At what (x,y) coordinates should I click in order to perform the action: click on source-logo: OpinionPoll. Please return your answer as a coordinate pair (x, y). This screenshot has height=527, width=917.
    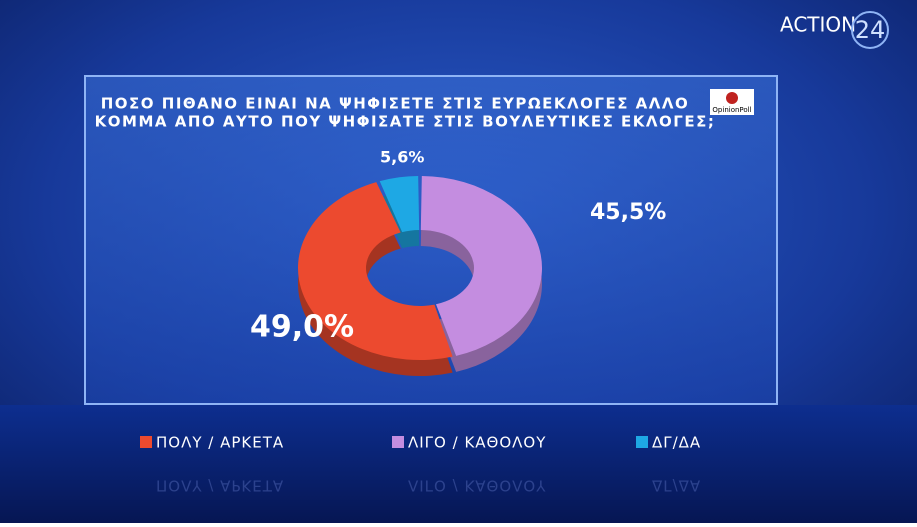
    Looking at the image, I should click on (731, 110).